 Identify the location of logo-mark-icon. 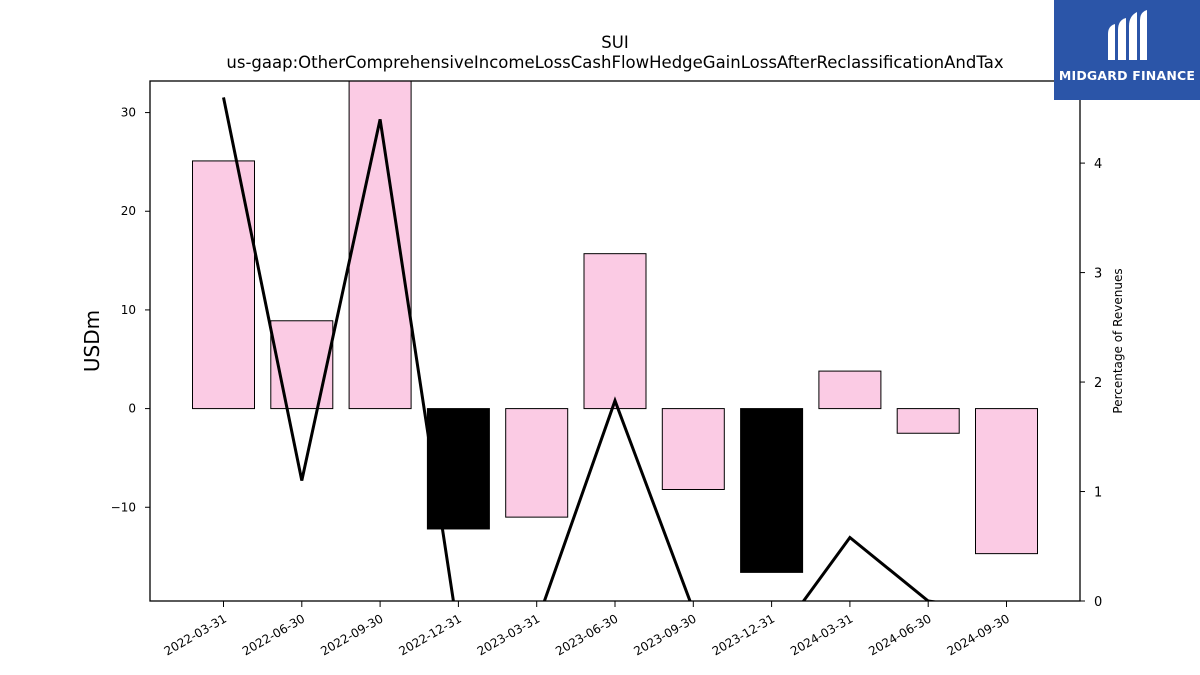
(1127, 35).